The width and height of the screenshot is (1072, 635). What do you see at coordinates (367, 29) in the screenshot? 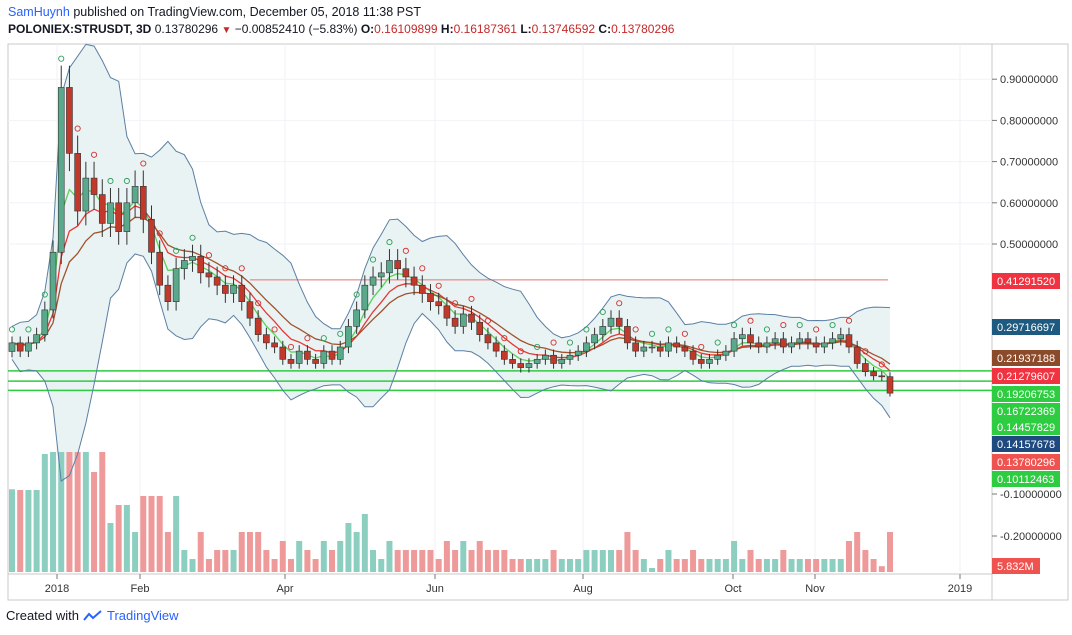
I see `open-label: O:` at bounding box center [367, 29].